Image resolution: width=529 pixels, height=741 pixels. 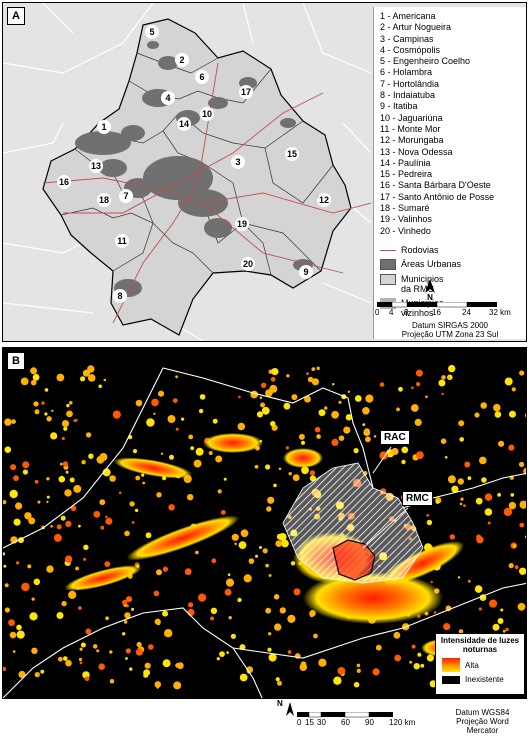 What do you see at coordinates (435, 185) in the screenshot?
I see `list-item: 16 - Santa Bárbara D'Oeste` at bounding box center [435, 185].